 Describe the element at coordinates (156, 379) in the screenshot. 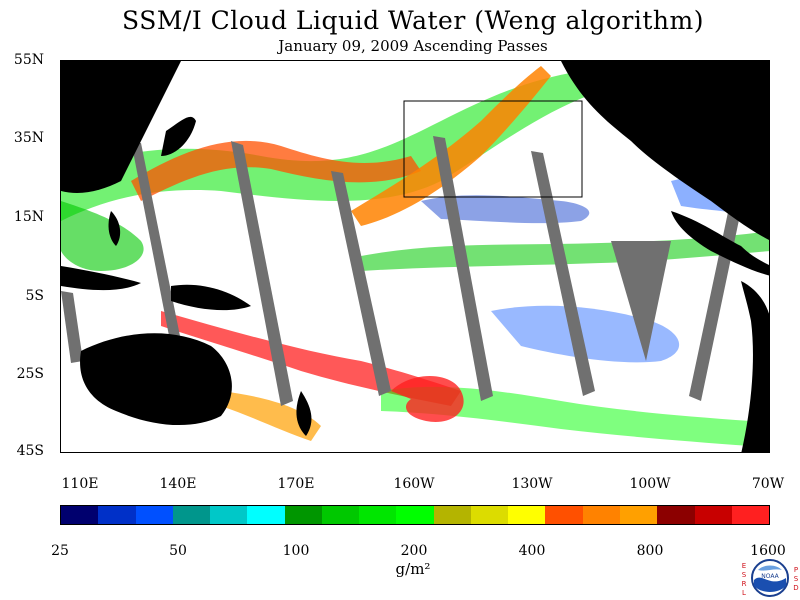

I see `land-australia` at that location.